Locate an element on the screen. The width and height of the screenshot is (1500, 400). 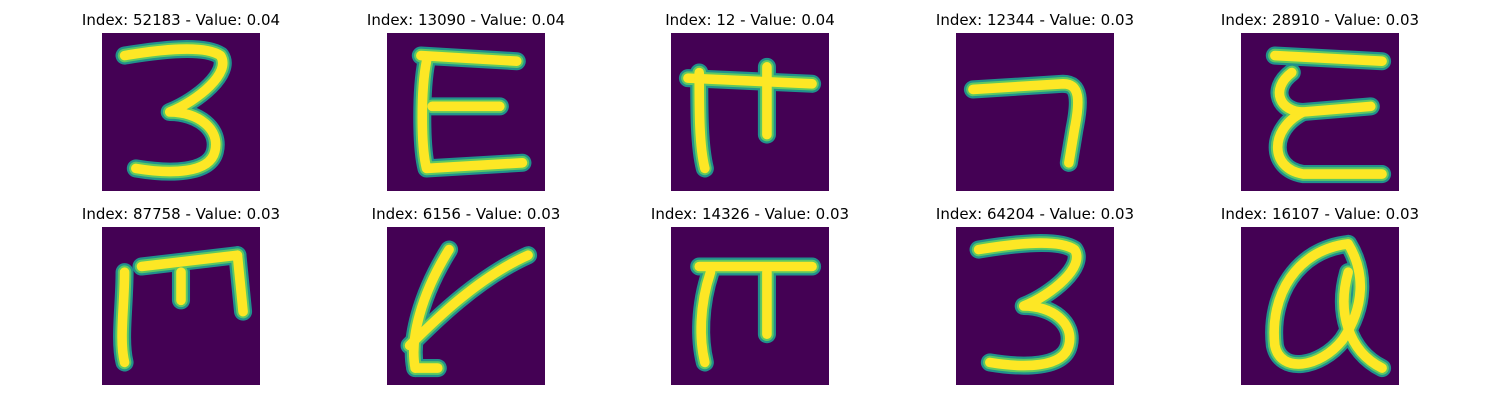
image-panel: Index: 87758 - Value: 0.03 is located at coordinates (181, 299).